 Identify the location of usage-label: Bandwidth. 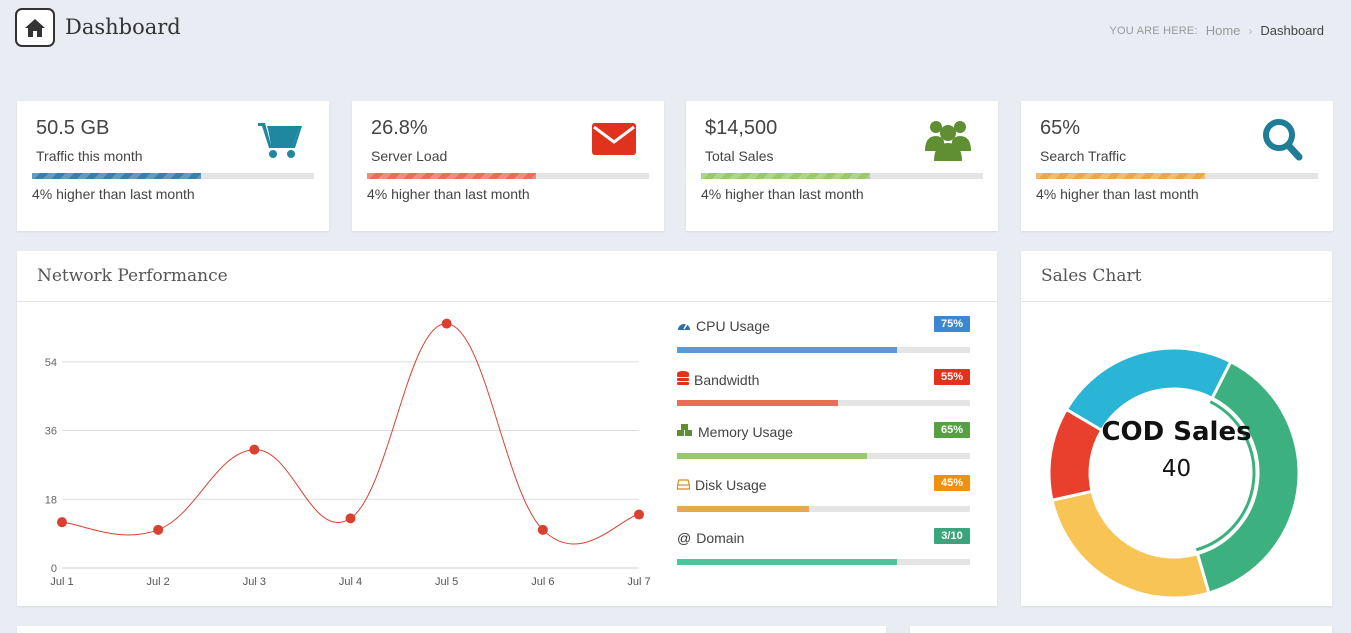
(727, 379).